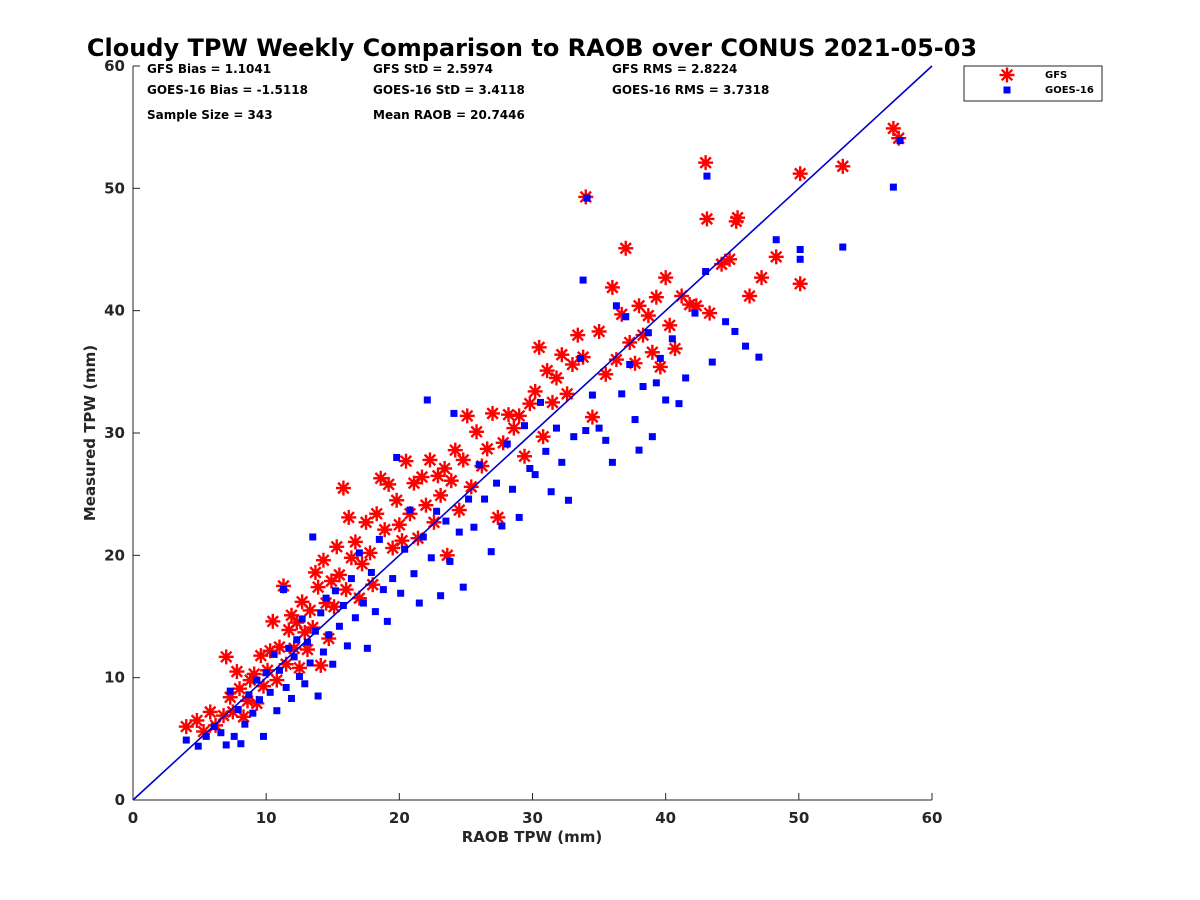 The width and height of the screenshot is (1200, 900). I want to click on x-tick-label: 0, so click(133, 818).